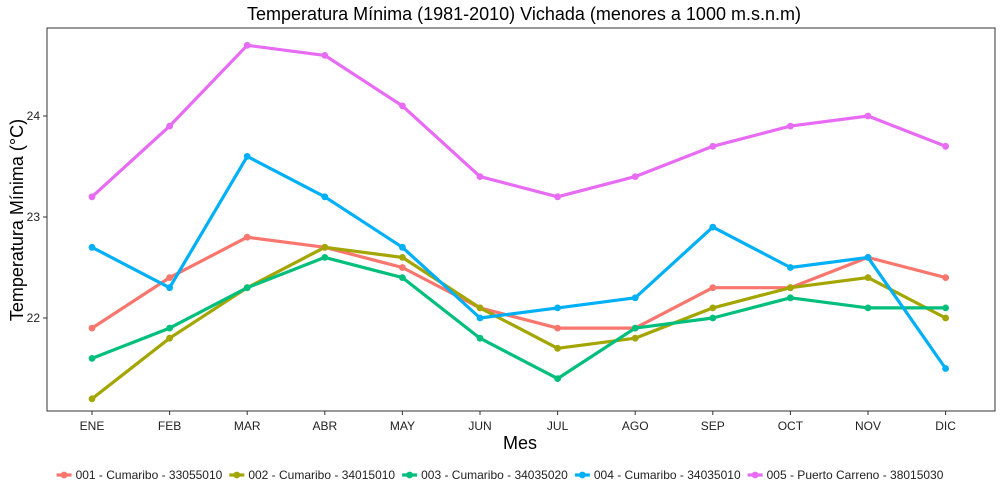 This screenshot has width=1000, height=500. Describe the element at coordinates (713, 426) in the screenshot. I see `x-tick-label: SEP` at that location.